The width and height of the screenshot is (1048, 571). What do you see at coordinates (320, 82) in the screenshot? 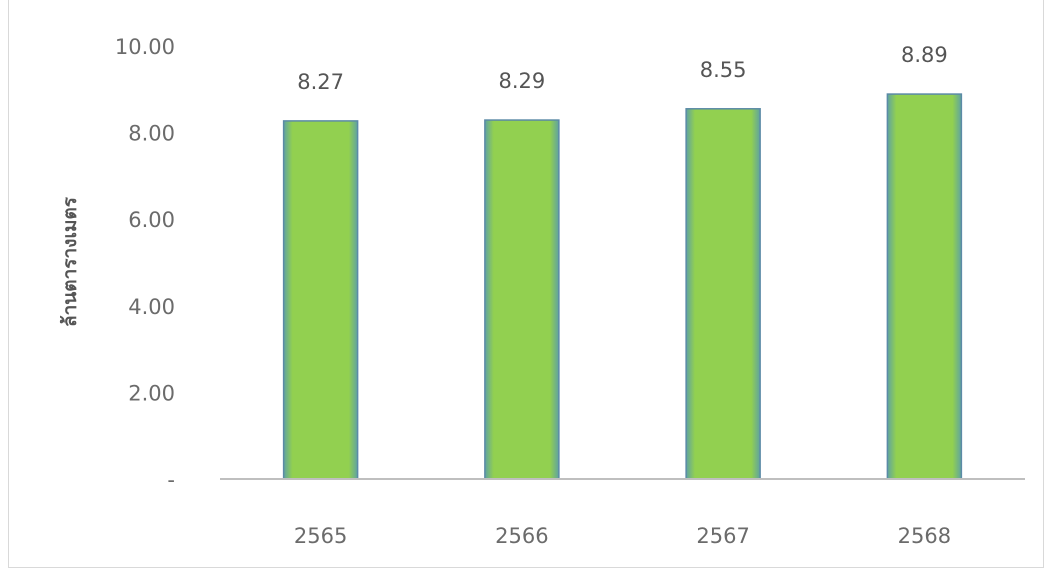
I see `bar-value-label: 8.27` at bounding box center [320, 82].